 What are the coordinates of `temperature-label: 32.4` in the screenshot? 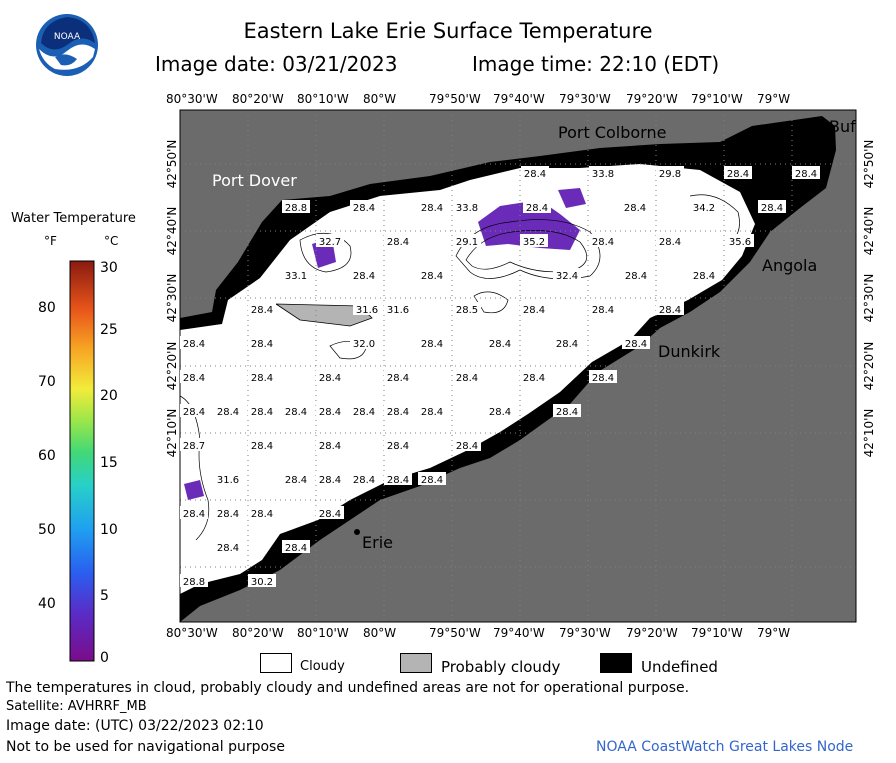 It's located at (567, 275).